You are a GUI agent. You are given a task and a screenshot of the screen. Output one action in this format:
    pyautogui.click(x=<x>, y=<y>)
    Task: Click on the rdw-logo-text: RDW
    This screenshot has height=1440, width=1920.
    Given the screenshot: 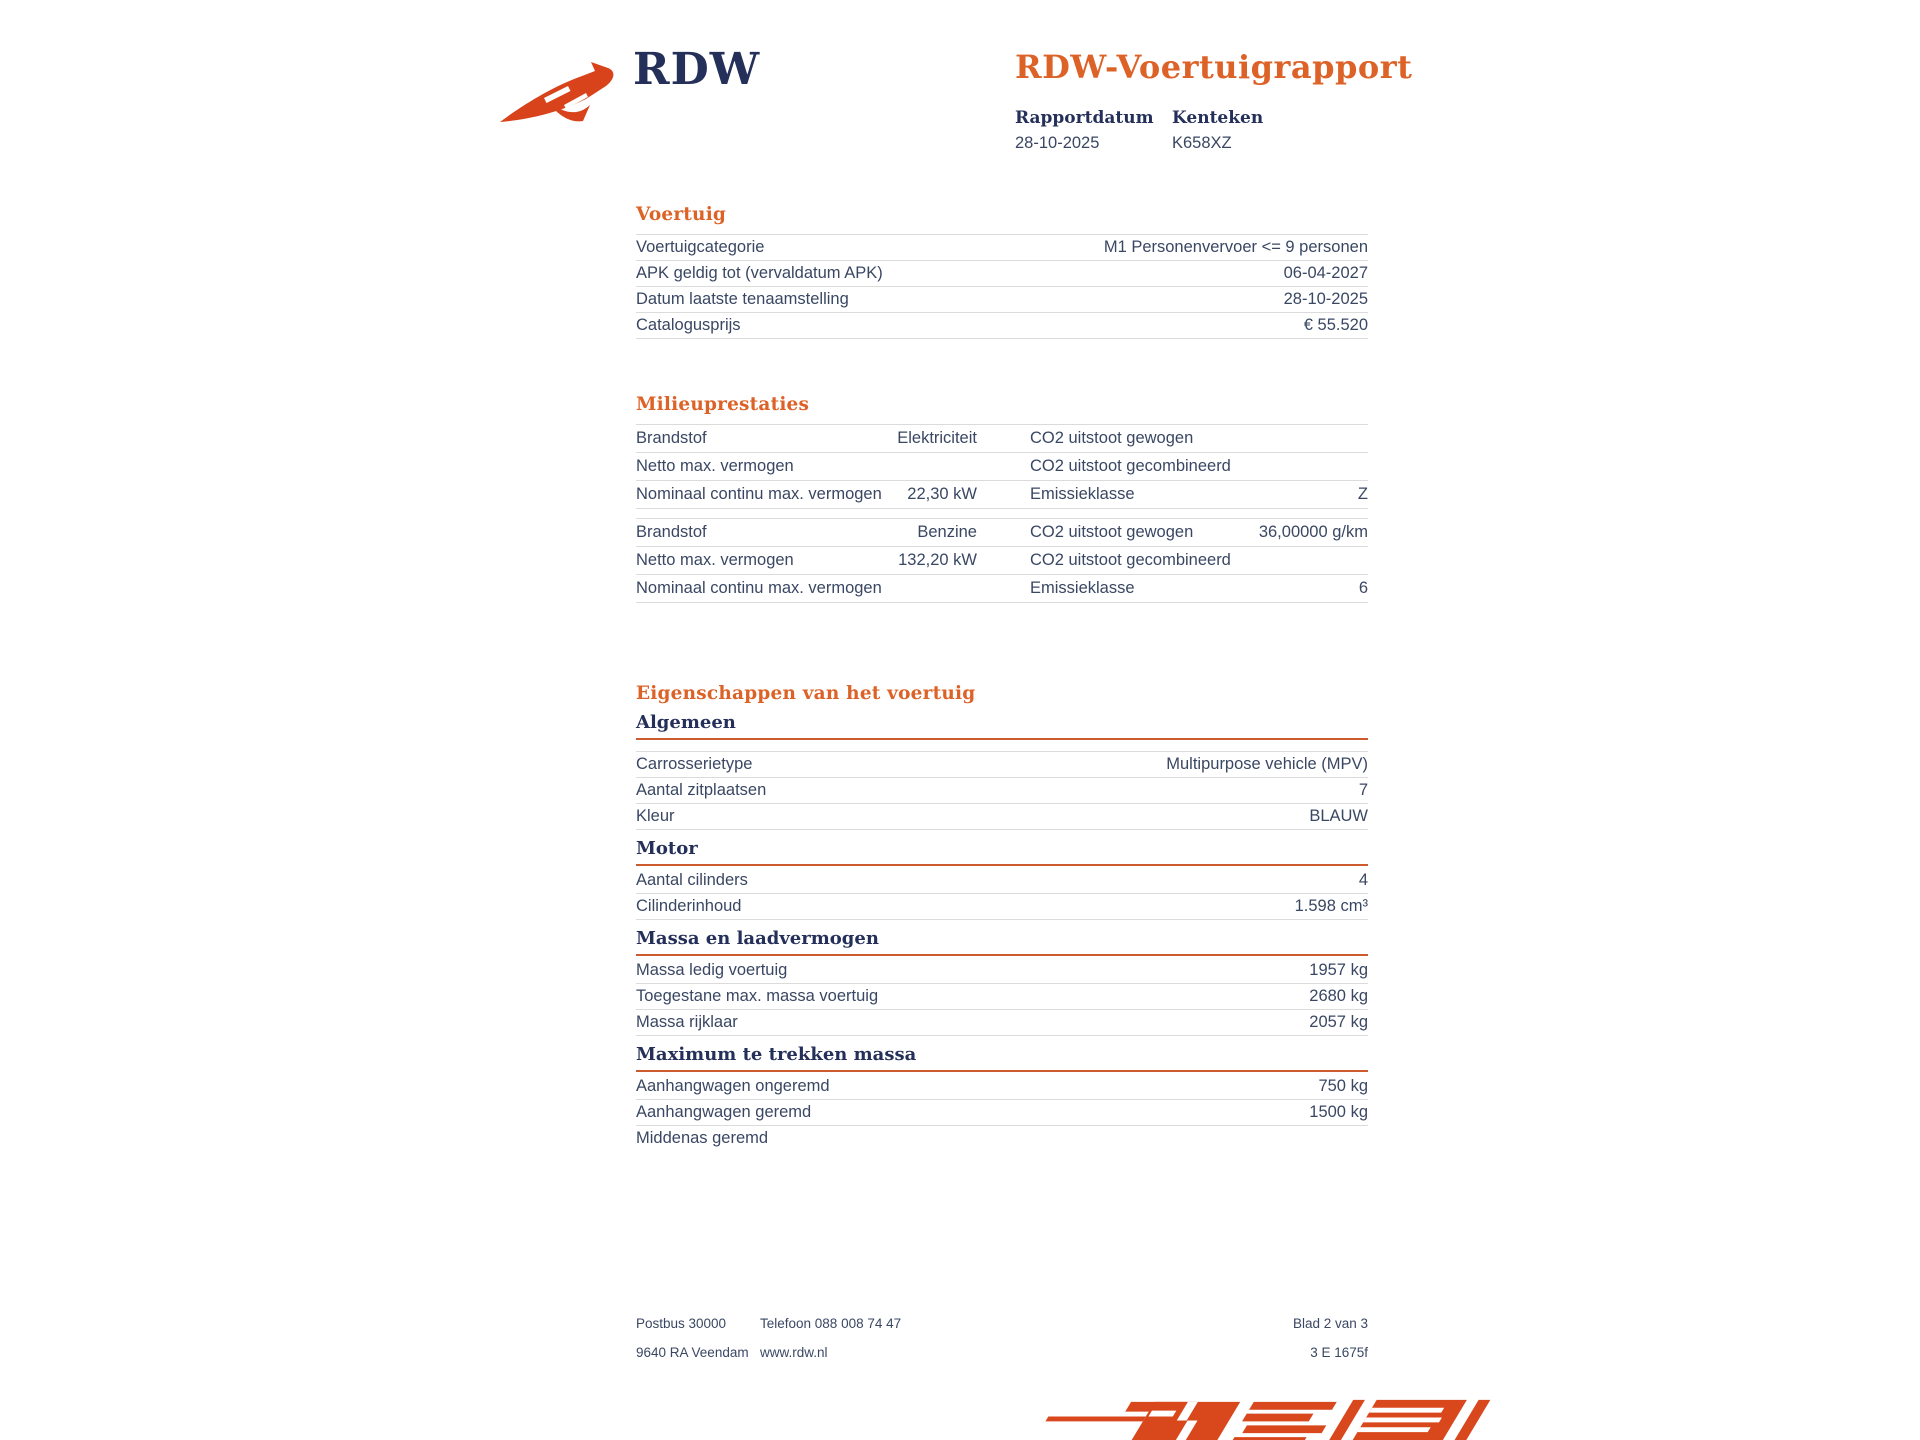 What is the action you would take?
    pyautogui.click(x=697, y=69)
    